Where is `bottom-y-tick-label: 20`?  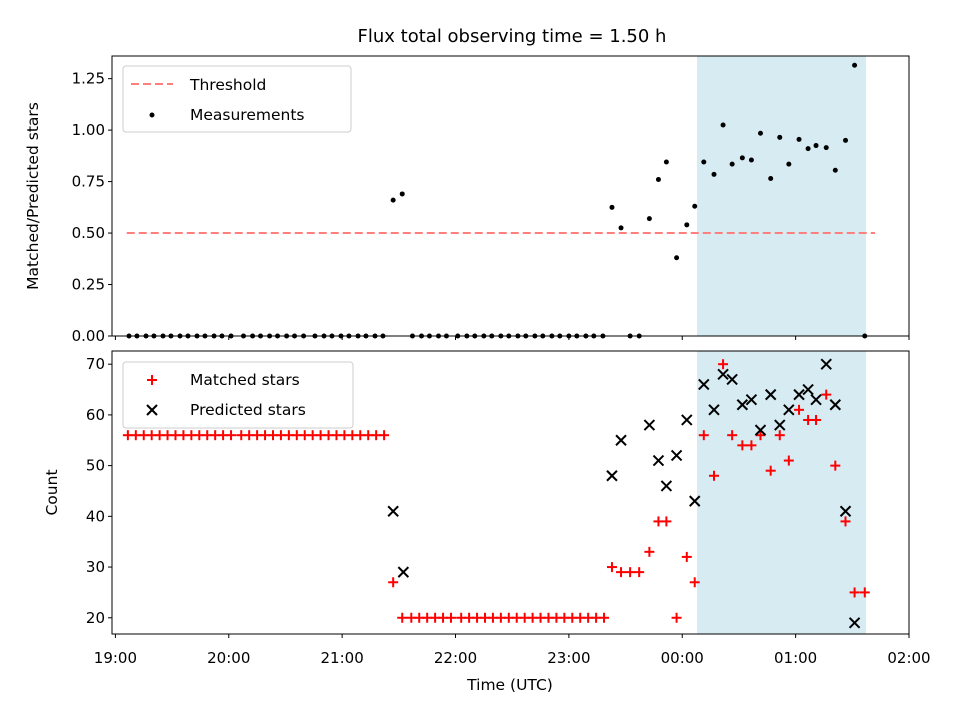
bottom-y-tick-label: 20 is located at coordinates (95, 618).